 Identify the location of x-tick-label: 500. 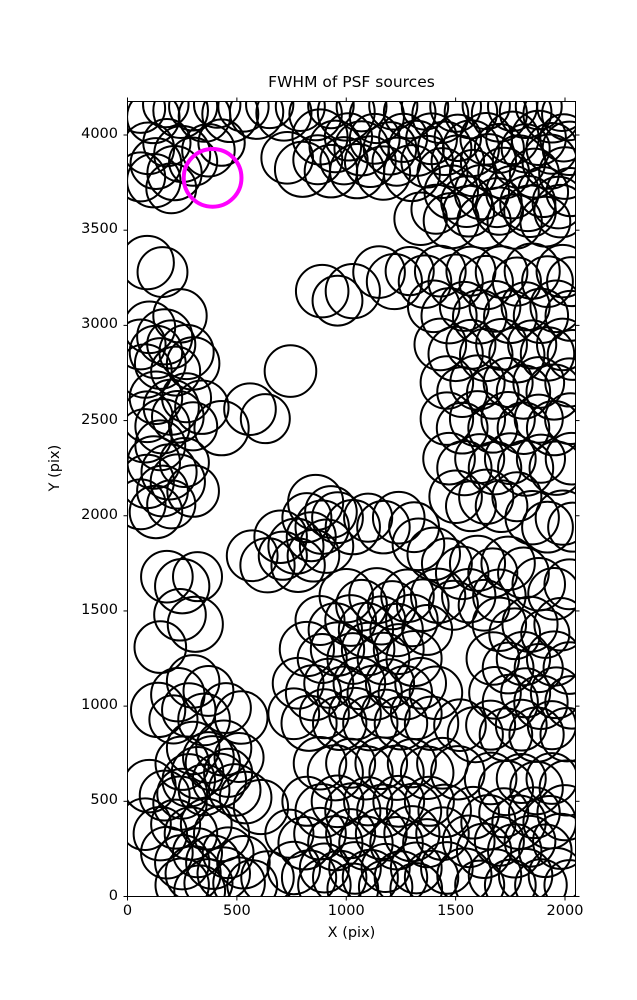
(237, 911).